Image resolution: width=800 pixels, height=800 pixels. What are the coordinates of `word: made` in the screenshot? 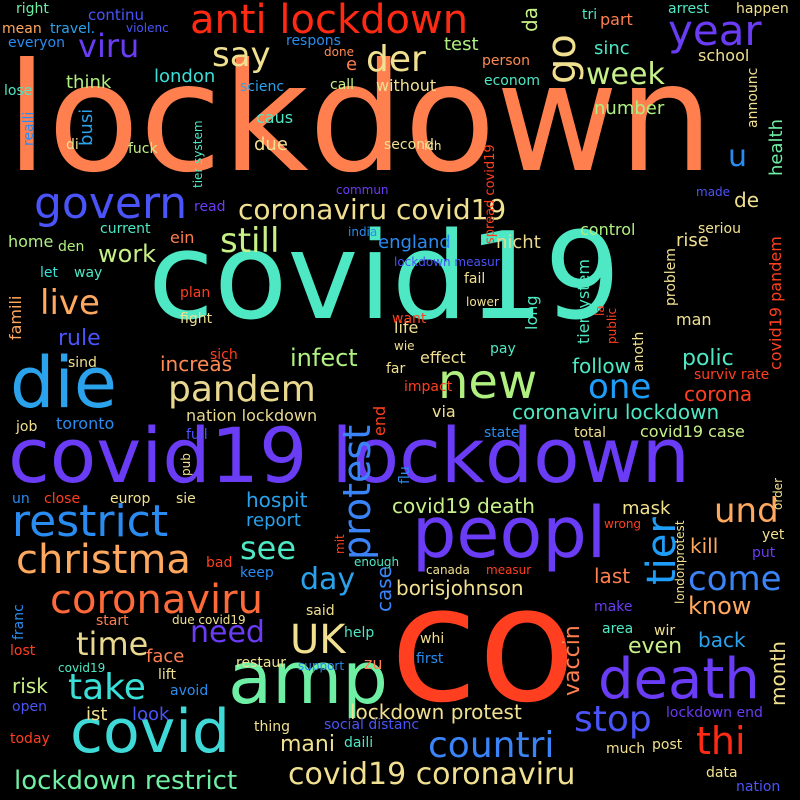 It's located at (713, 192).